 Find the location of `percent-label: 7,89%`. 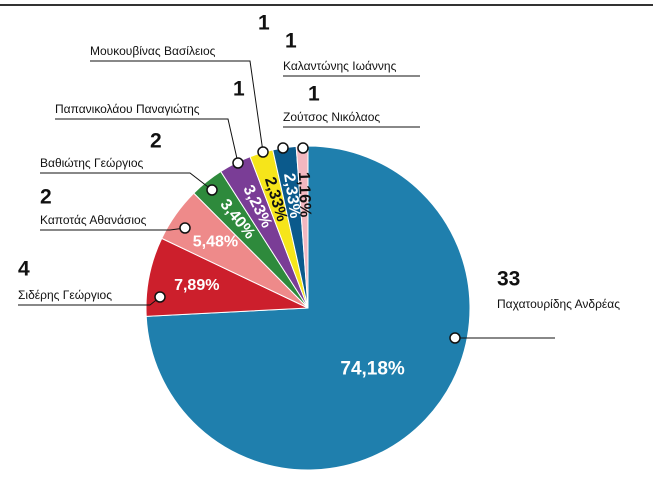

percent-label: 7,89% is located at coordinates (196, 285).